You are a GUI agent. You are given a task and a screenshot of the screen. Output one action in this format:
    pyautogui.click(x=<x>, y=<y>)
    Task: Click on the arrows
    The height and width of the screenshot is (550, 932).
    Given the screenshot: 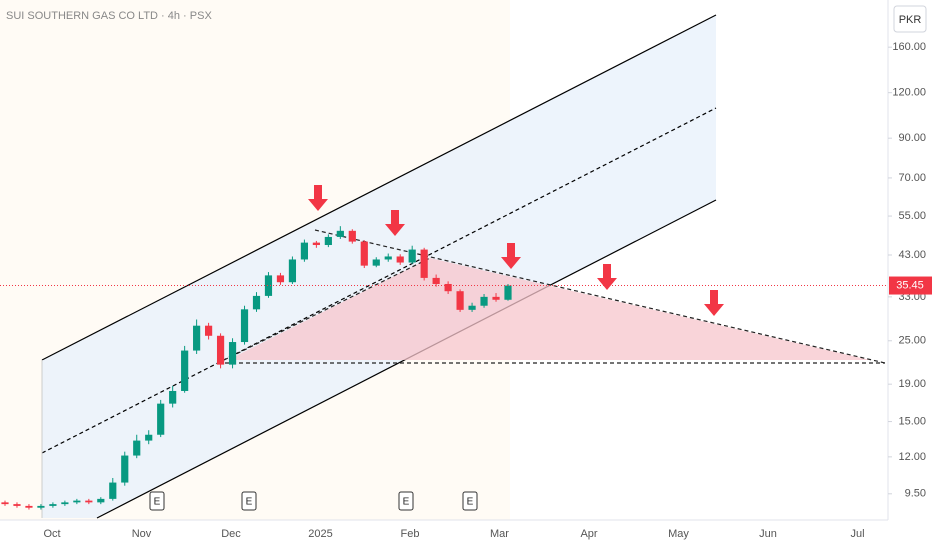 What is the action you would take?
    pyautogui.click(x=516, y=250)
    